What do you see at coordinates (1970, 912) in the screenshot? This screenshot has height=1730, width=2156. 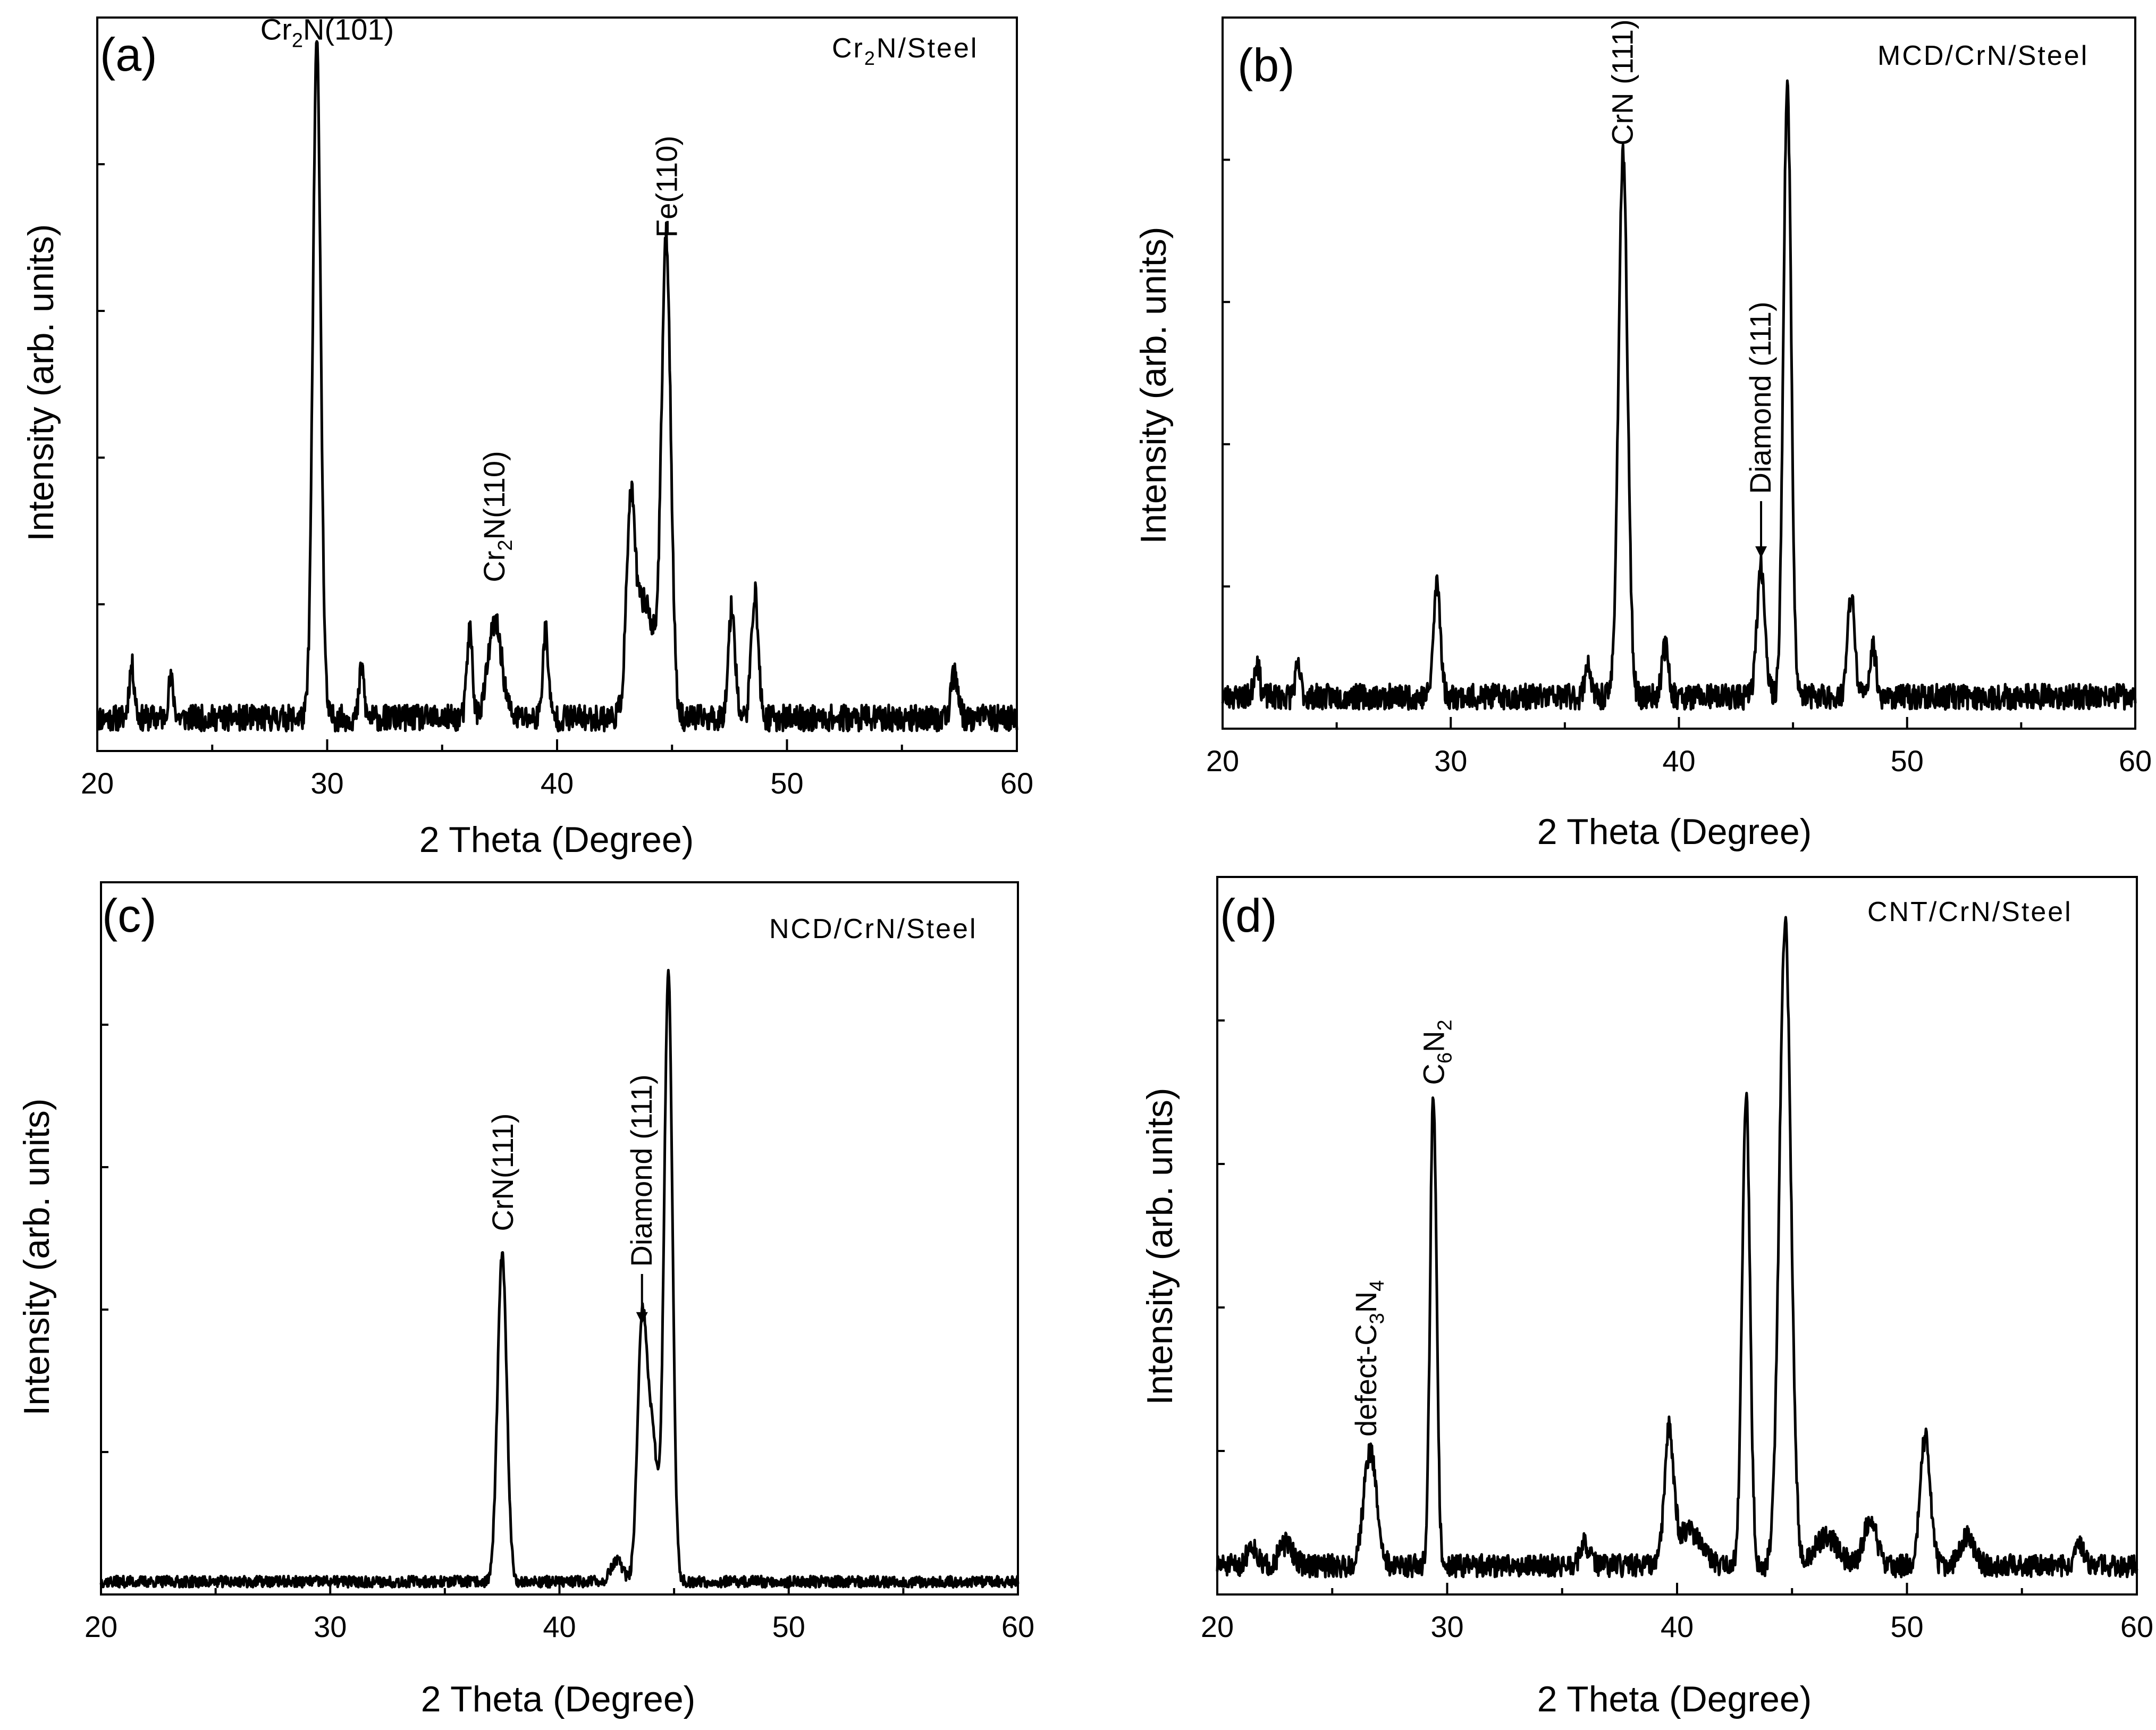 I see `panel-d-sample-label: CNT/CrN/Steel` at bounding box center [1970, 912].